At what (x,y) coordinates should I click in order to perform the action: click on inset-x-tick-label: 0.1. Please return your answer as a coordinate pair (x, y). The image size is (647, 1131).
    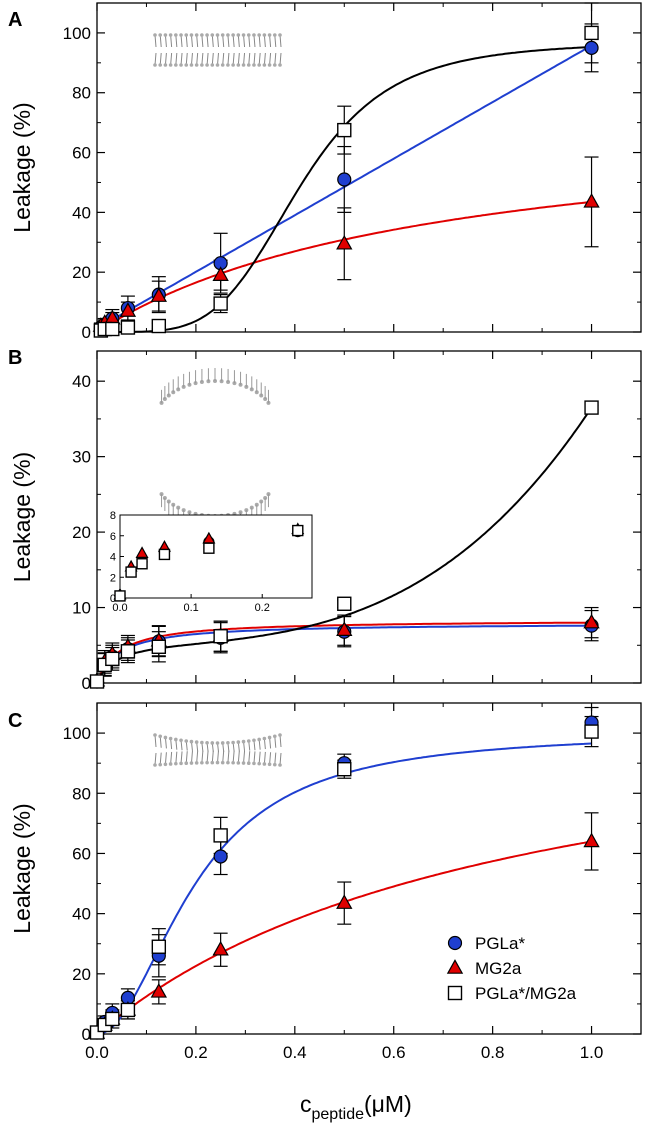
    Looking at the image, I should click on (190, 608).